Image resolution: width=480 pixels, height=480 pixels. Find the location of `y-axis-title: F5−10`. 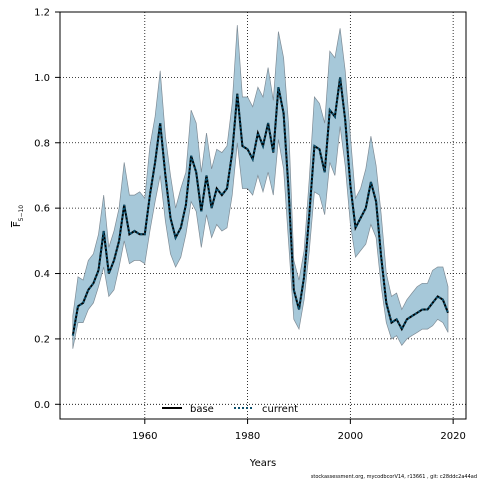

y-axis-title: F5−10 is located at coordinates (18, 216).